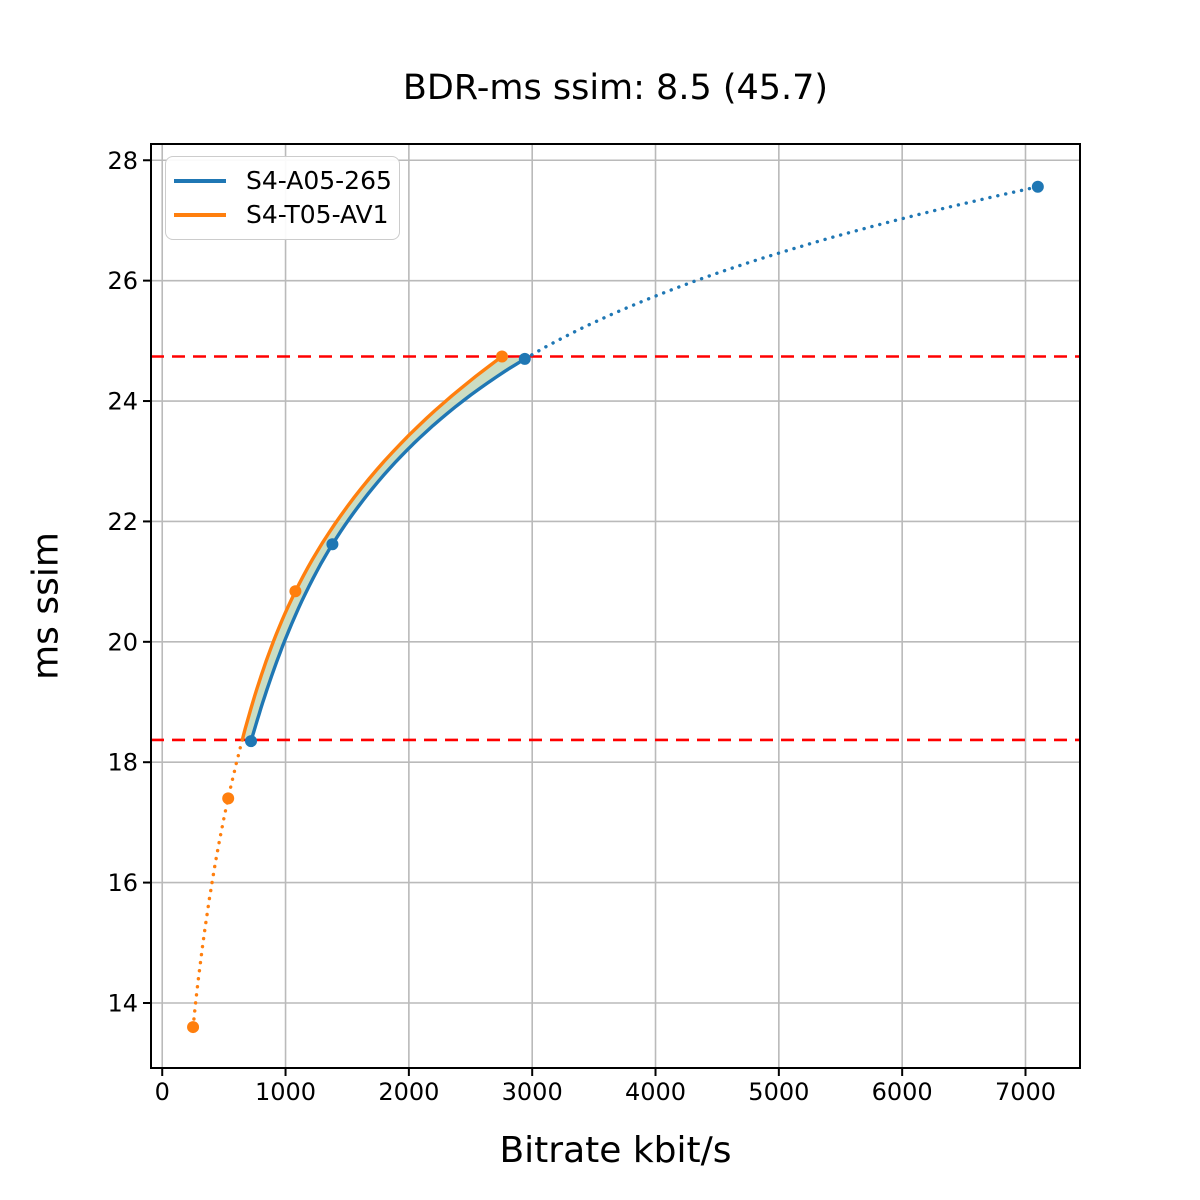  Describe the element at coordinates (317, 214) in the screenshot. I see `legend-label-1: S4-T05-AV1` at that location.